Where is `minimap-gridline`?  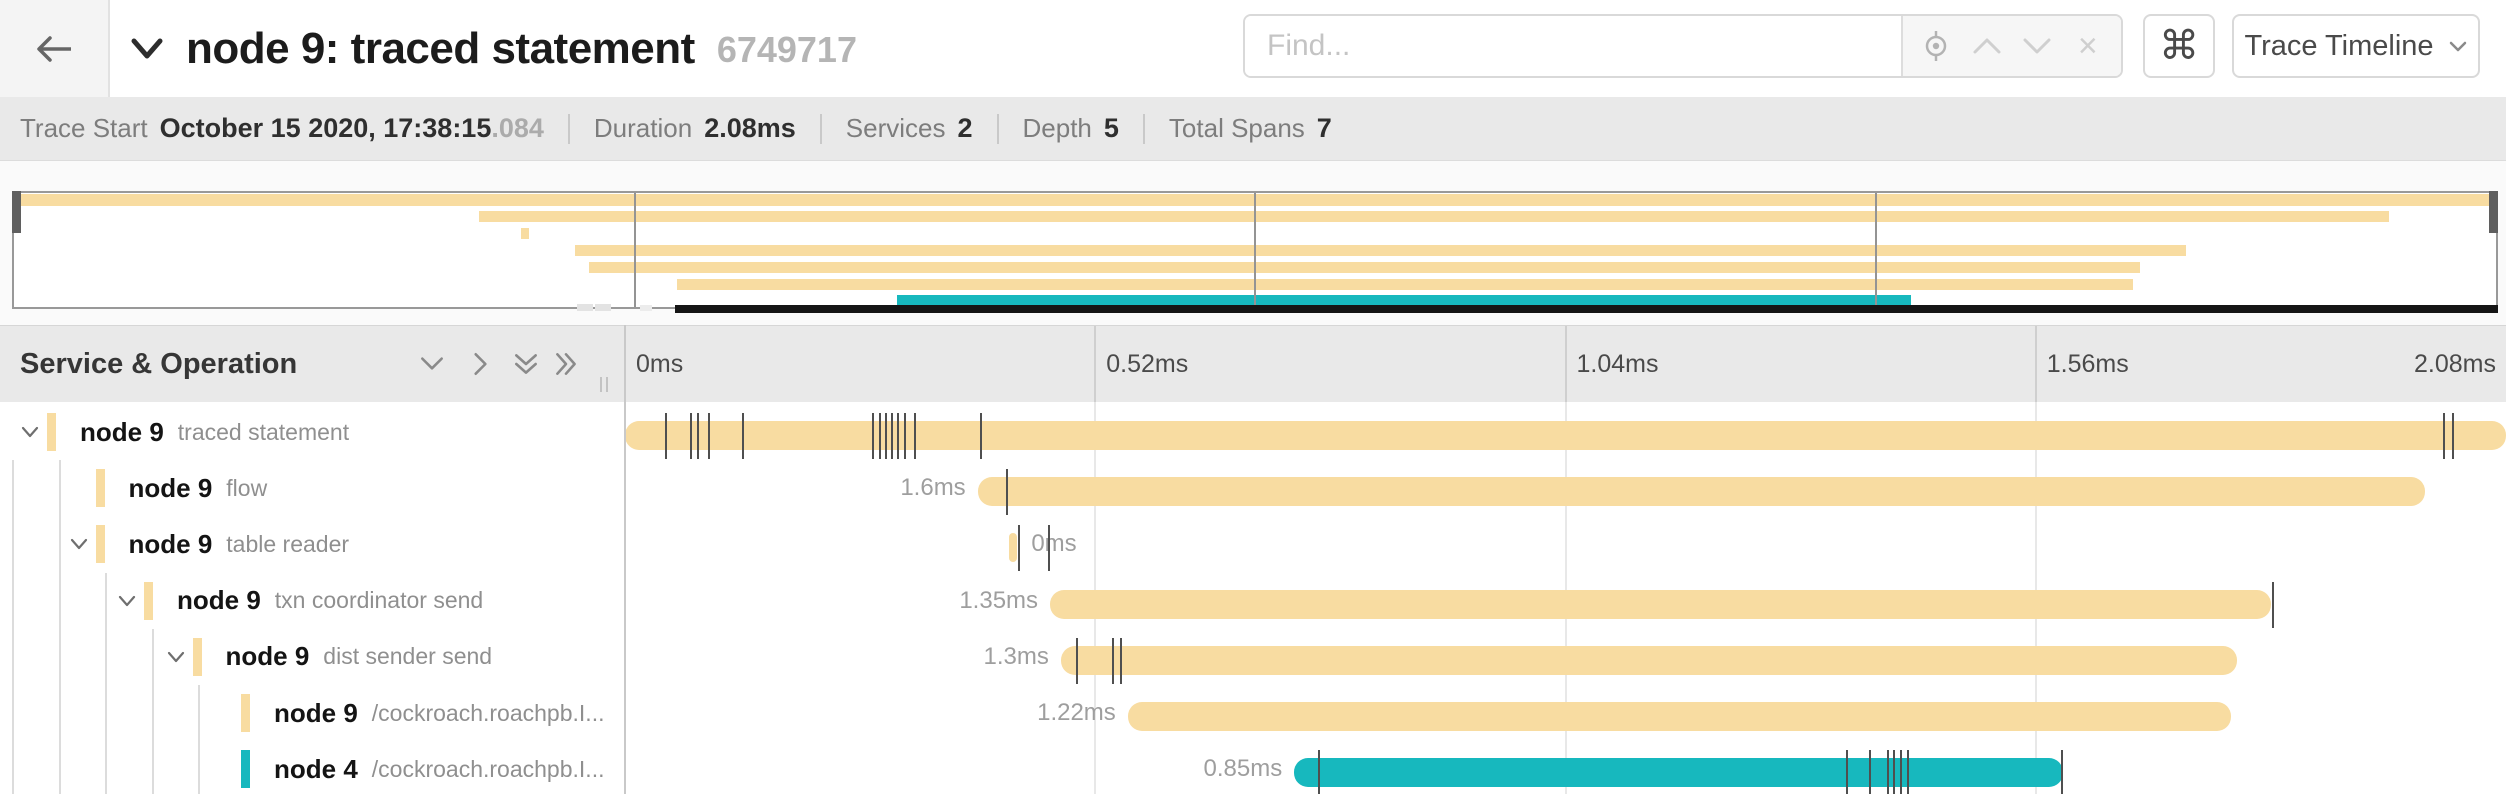
minimap-gridline is located at coordinates (634, 250).